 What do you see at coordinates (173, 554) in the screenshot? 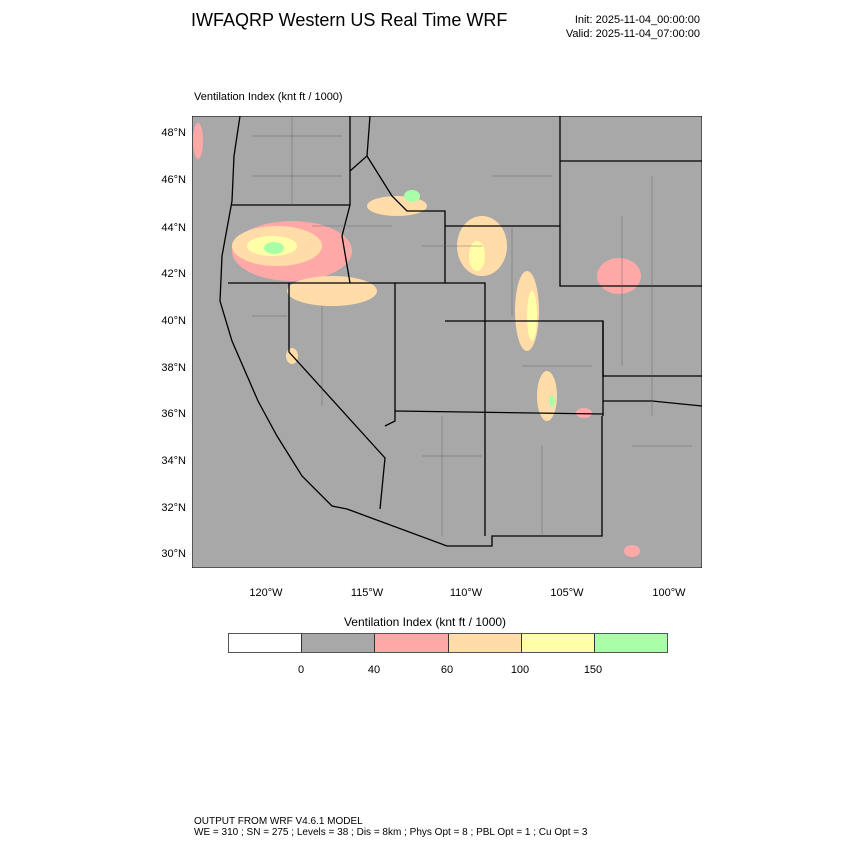
I see `lat-label: 30°N` at bounding box center [173, 554].